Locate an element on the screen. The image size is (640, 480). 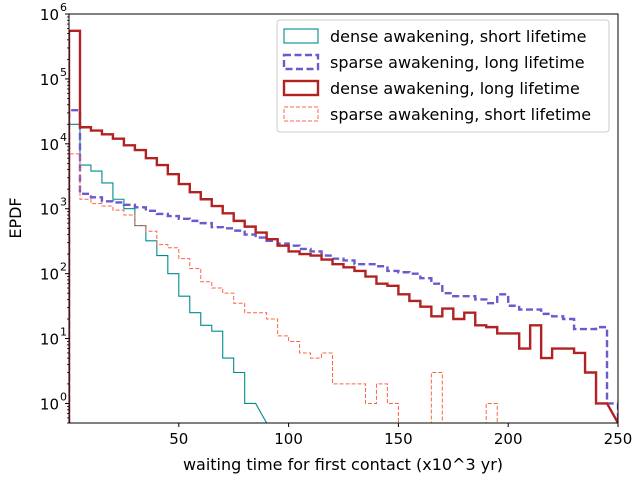
y-axis-label: EPDF is located at coordinates (15, 217).